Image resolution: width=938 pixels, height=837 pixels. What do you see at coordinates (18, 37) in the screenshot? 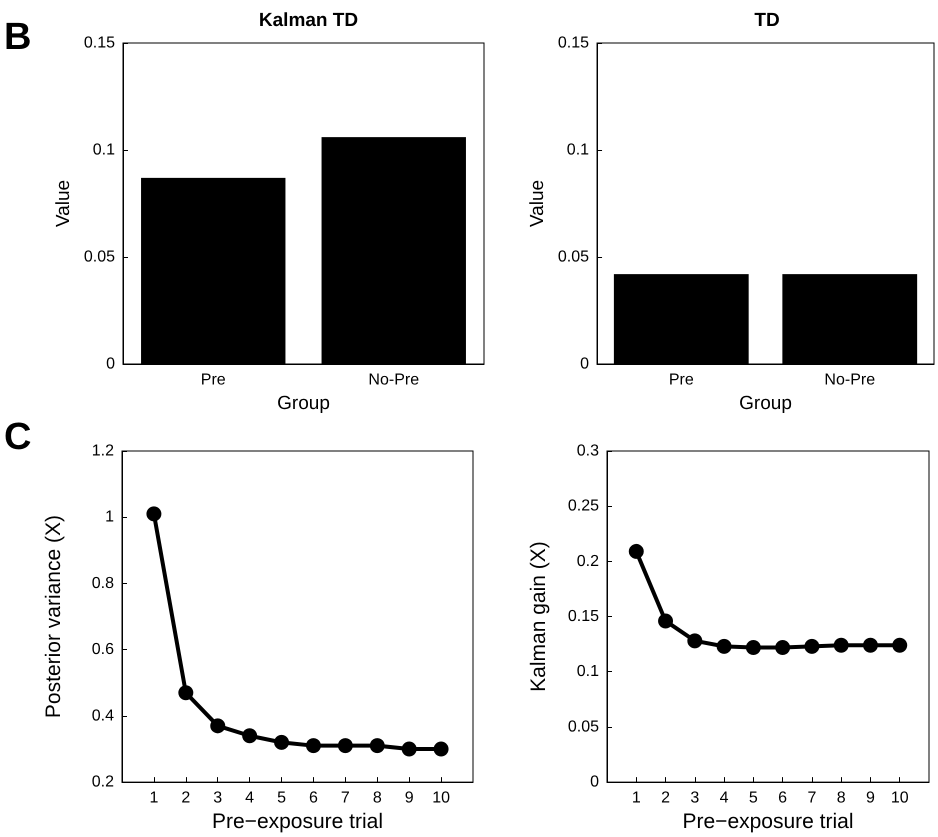
I see `text: B` at bounding box center [18, 37].